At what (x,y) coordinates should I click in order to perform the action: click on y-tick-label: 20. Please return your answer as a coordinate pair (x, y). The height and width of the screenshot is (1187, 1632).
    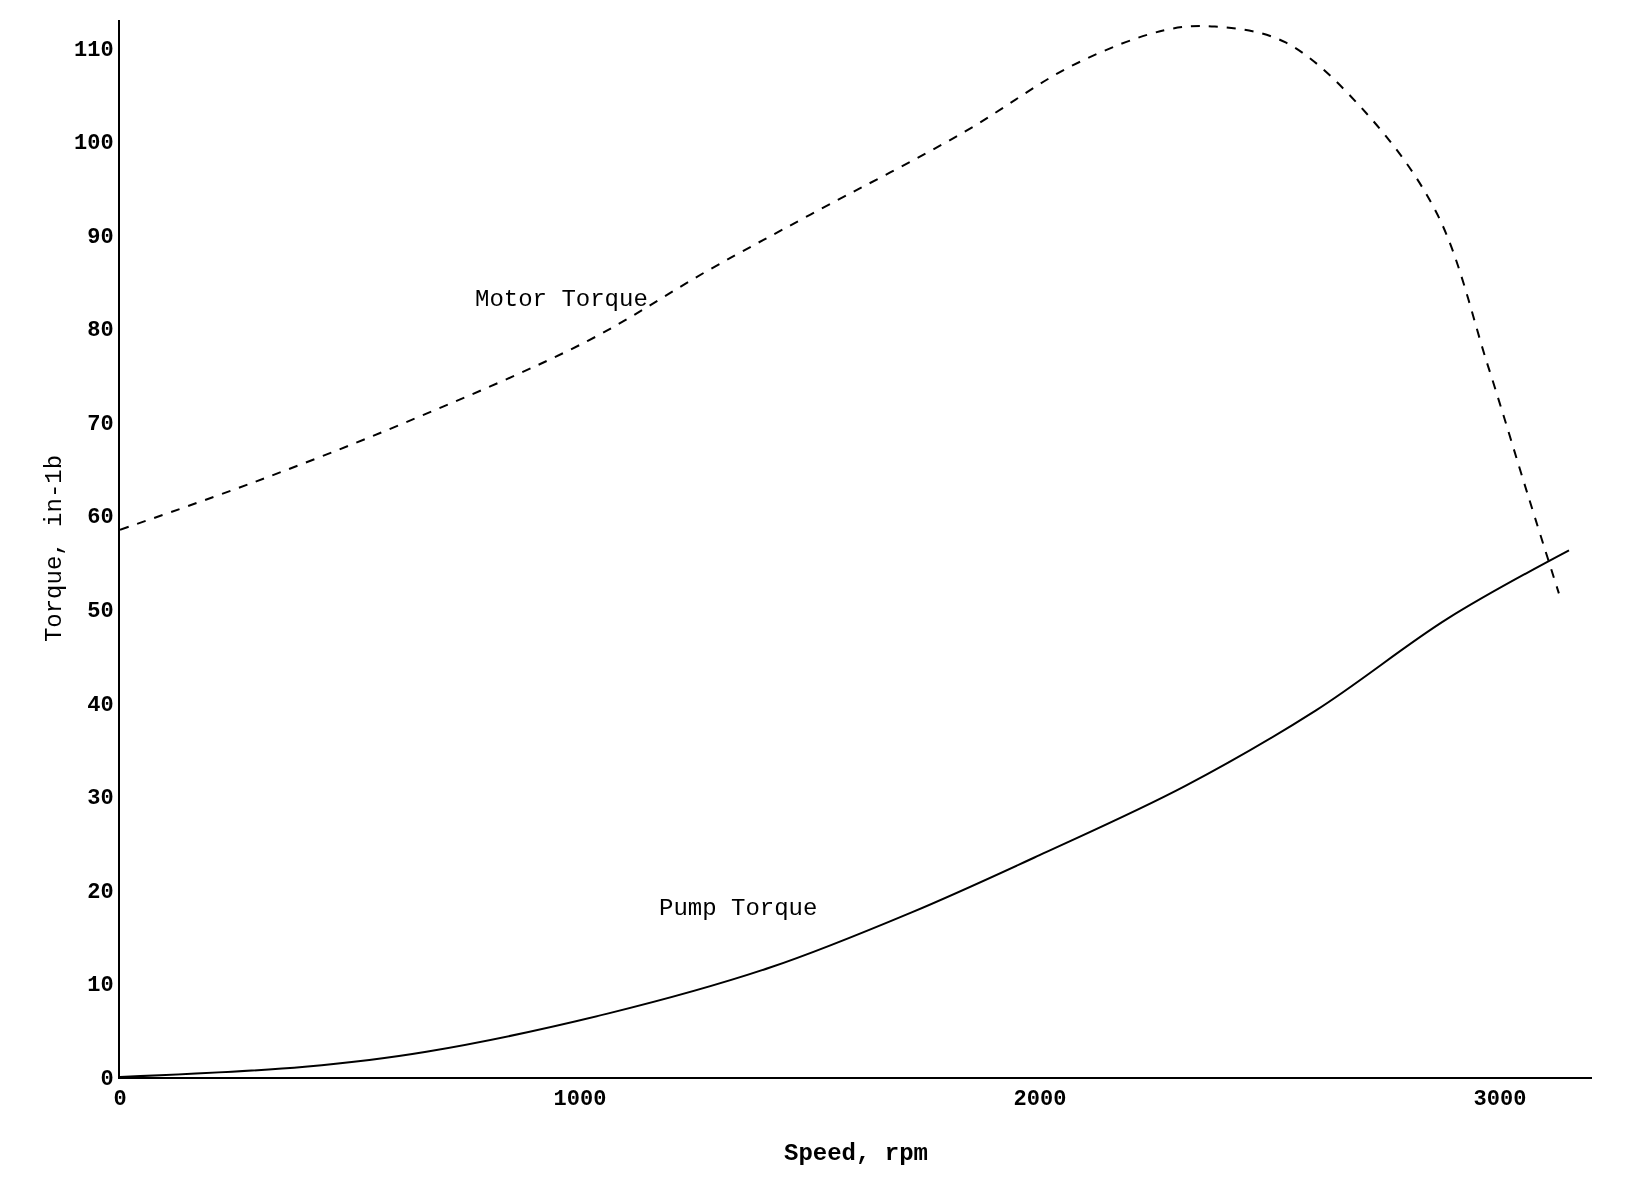
    Looking at the image, I should click on (100, 892).